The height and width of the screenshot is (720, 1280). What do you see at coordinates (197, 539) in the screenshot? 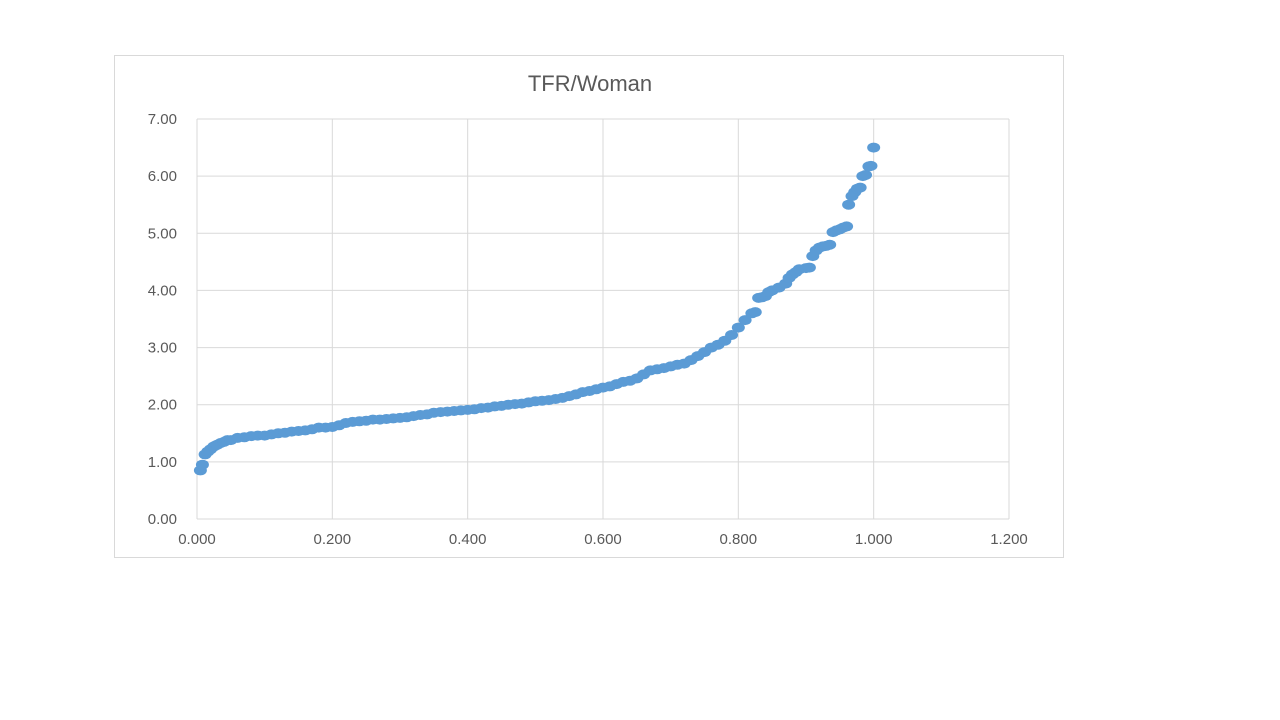
I see `x-tick-label: 0.000` at bounding box center [197, 539].